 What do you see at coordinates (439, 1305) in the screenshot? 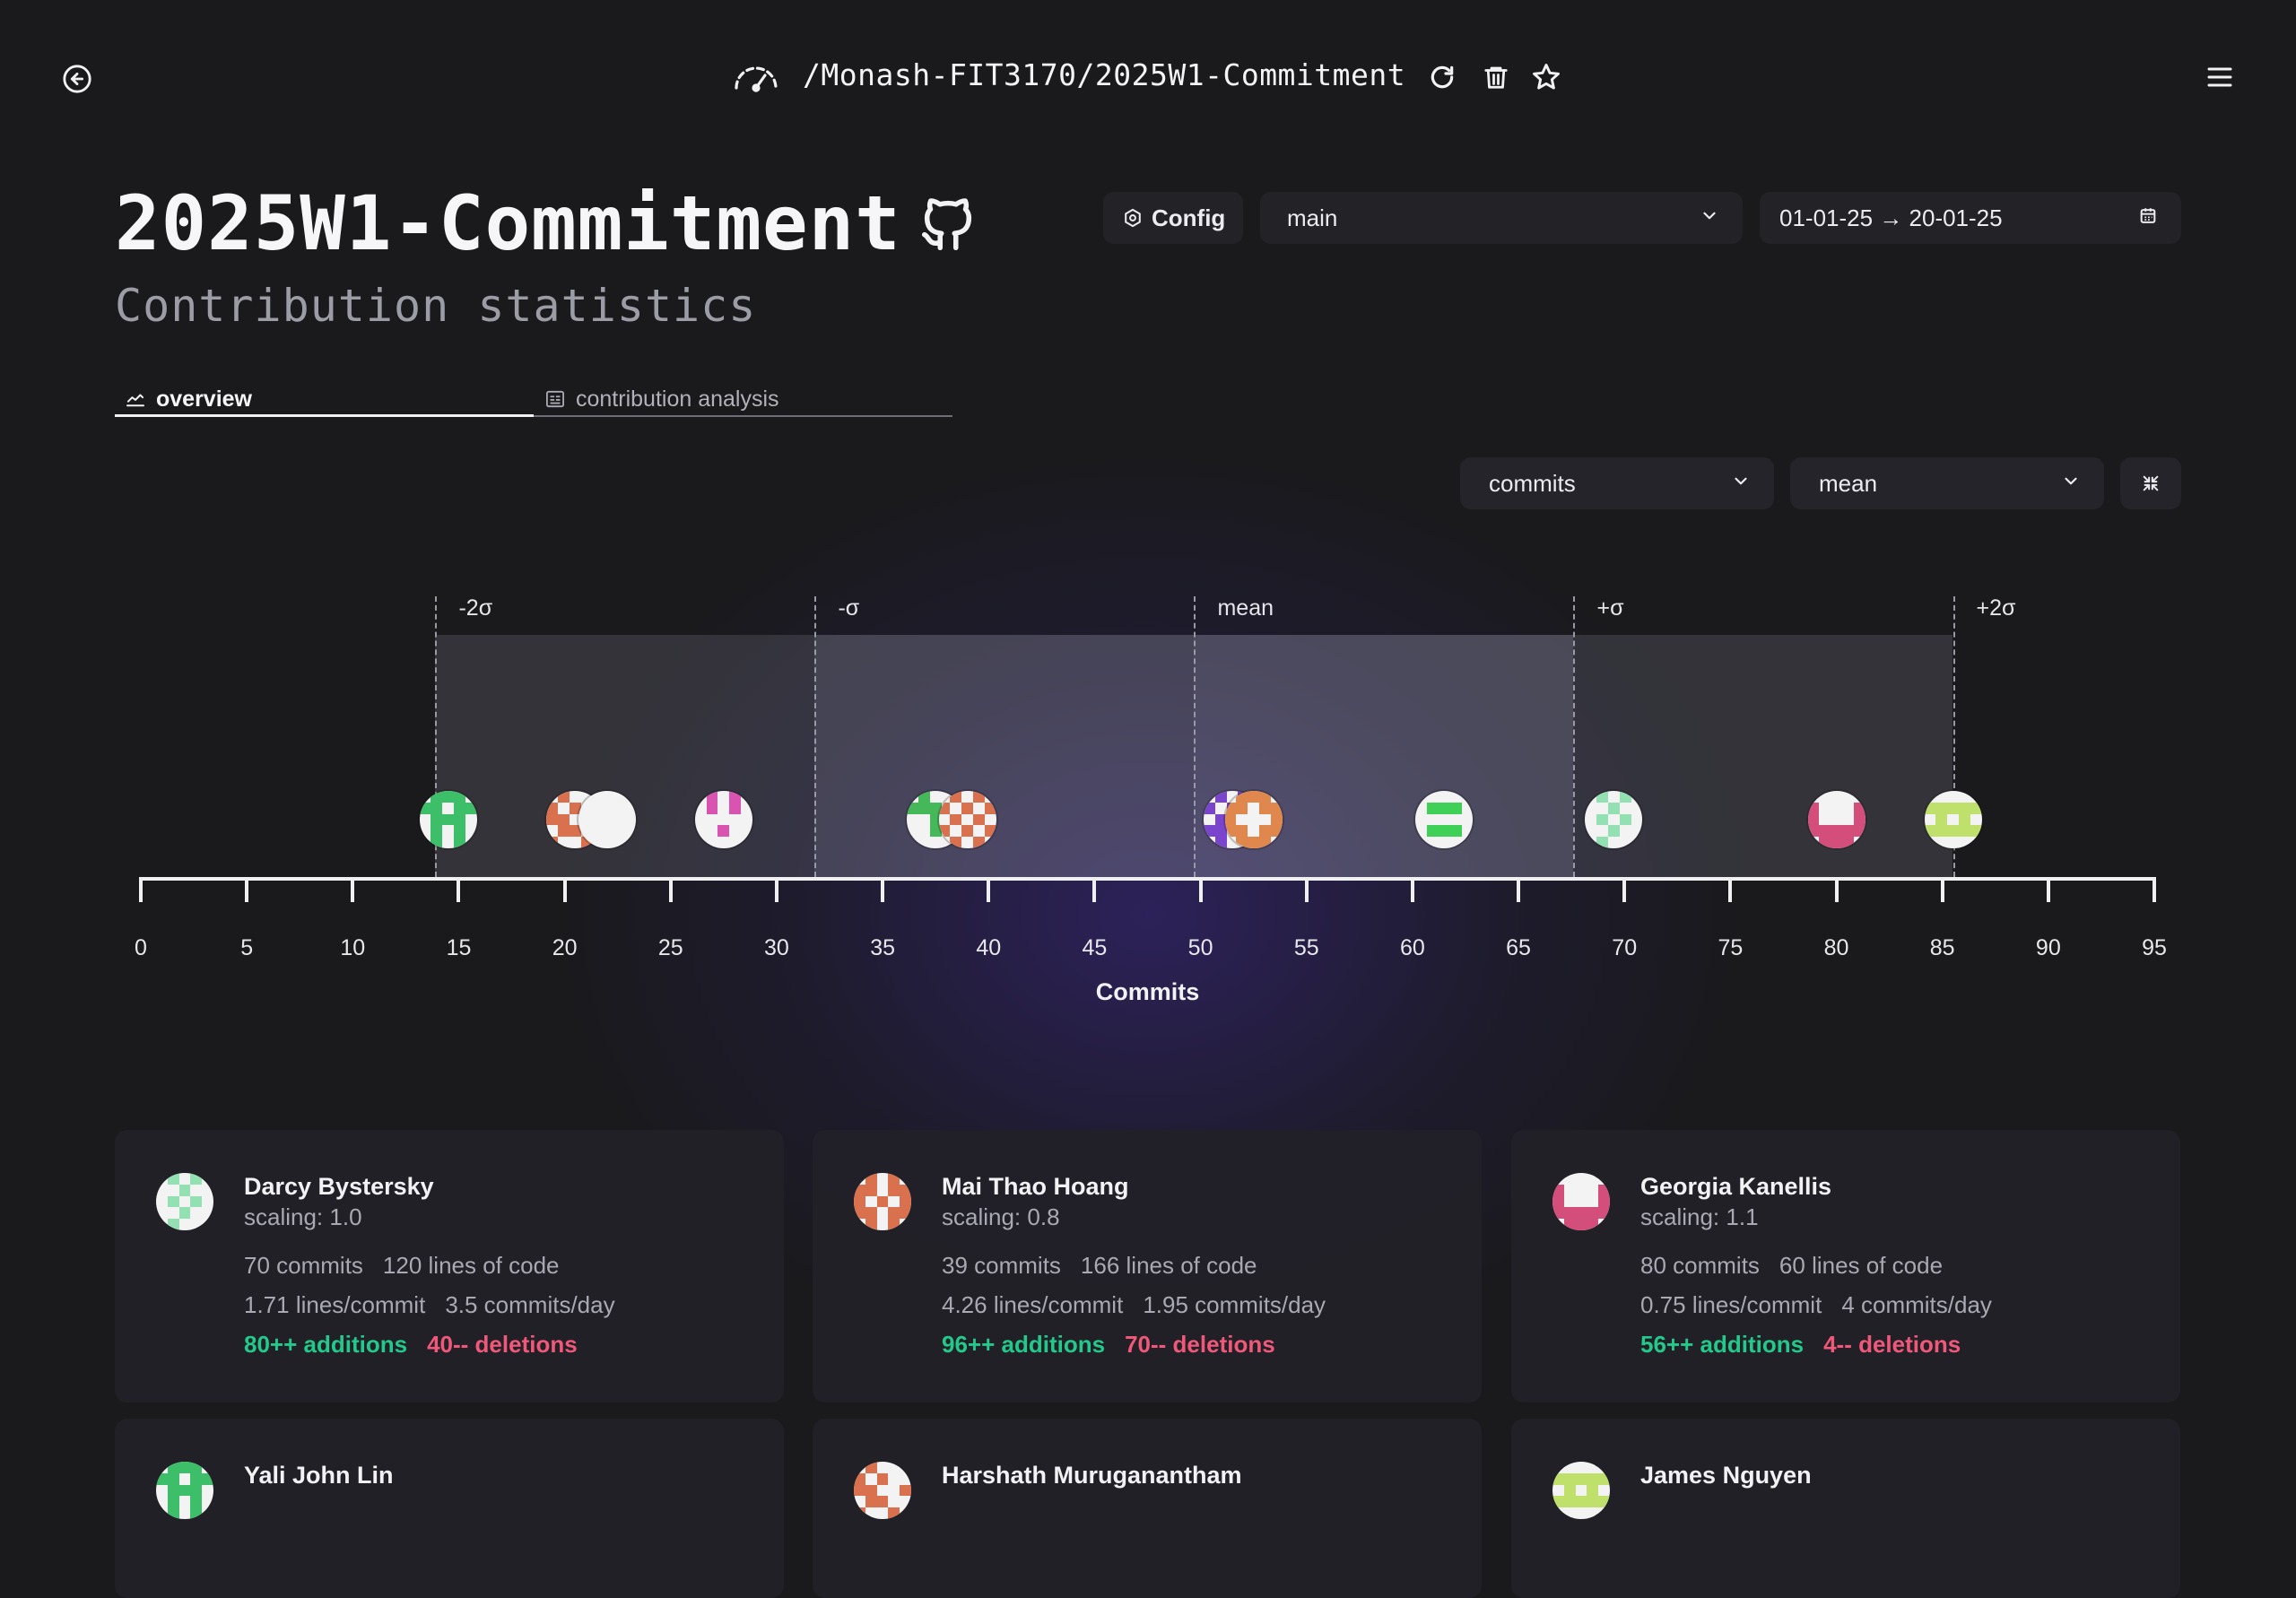
I see `stats-row: 1.71 lines/commit 3.5 commits/day` at bounding box center [439, 1305].